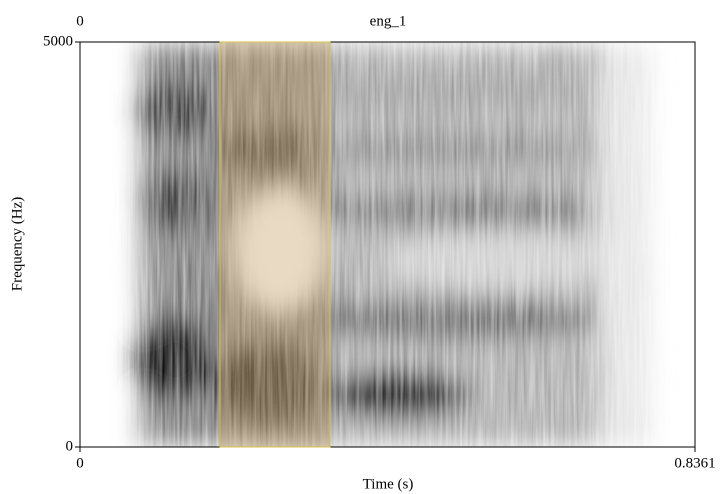 This screenshot has width=721, height=494. I want to click on selection, so click(275, 244).